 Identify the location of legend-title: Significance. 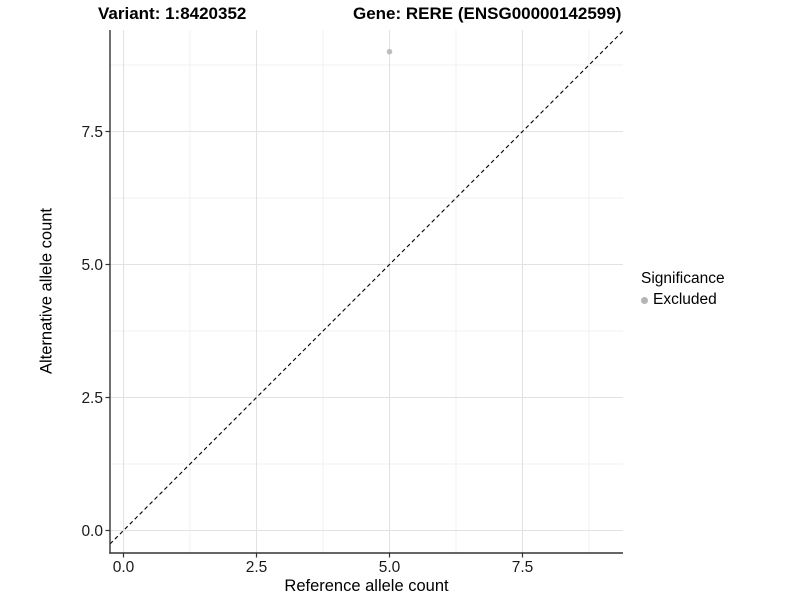
(683, 278).